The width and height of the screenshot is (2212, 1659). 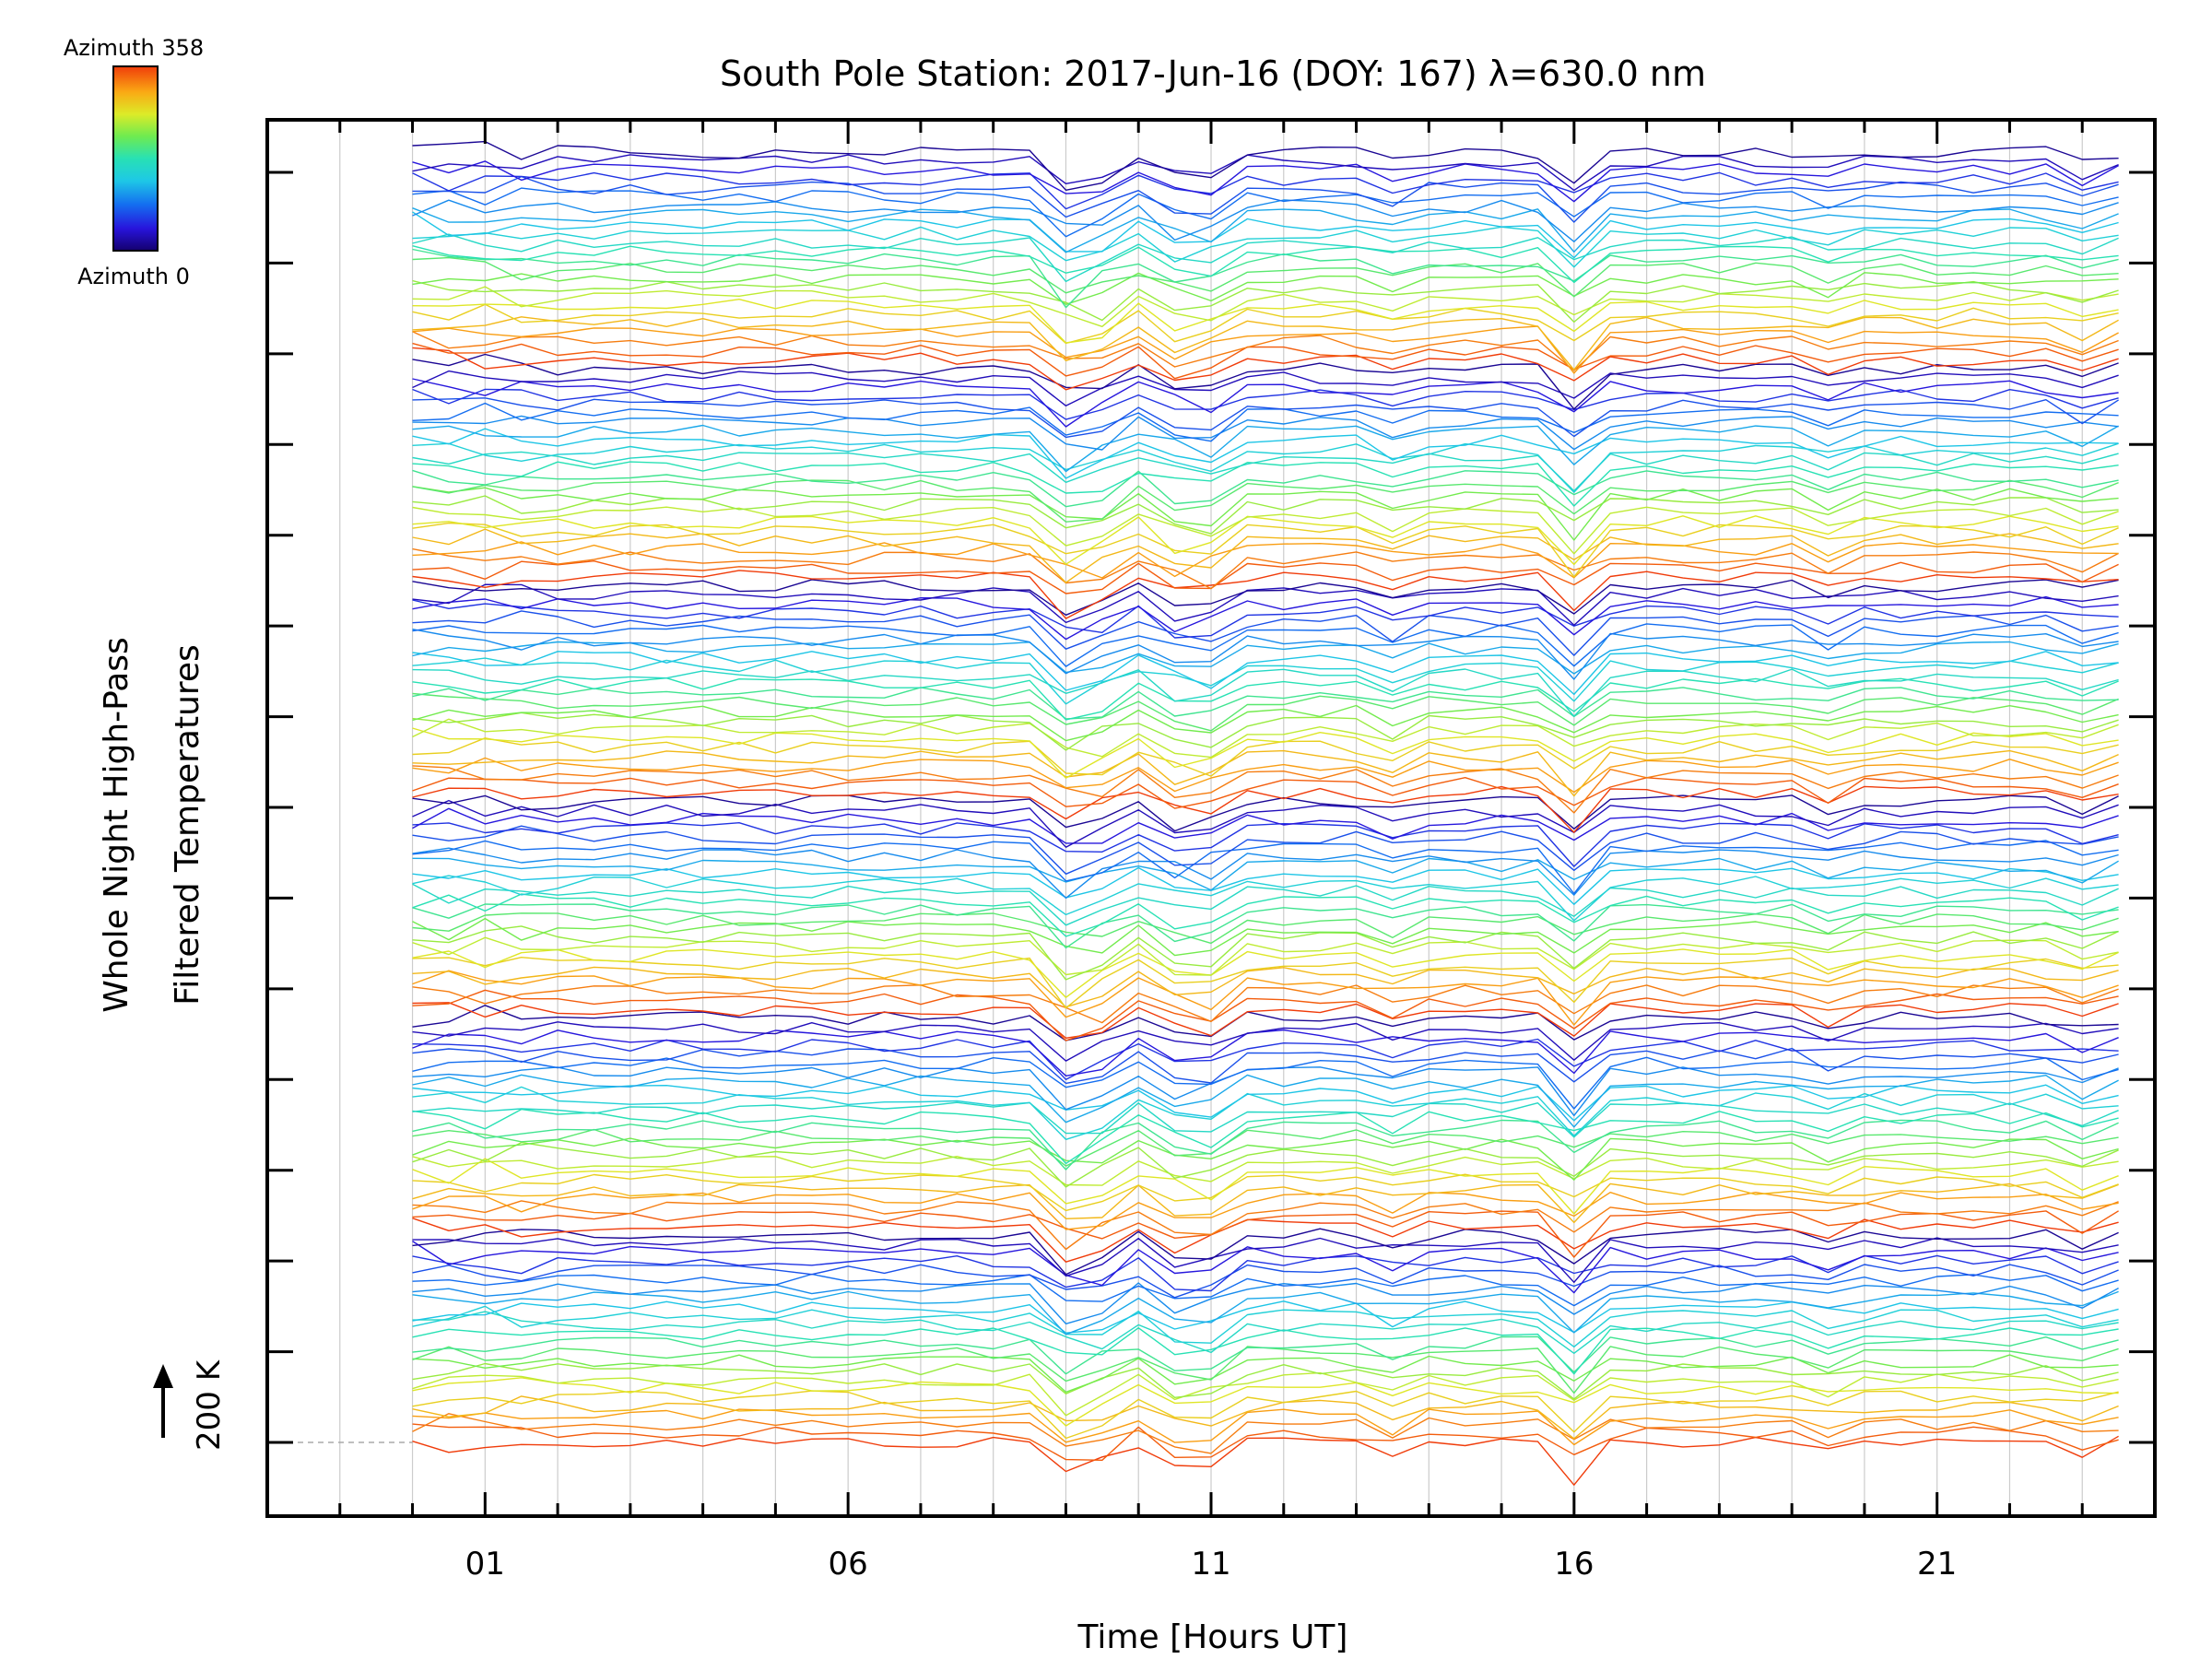 What do you see at coordinates (485, 1564) in the screenshot?
I see `x-tick-label: 01` at bounding box center [485, 1564].